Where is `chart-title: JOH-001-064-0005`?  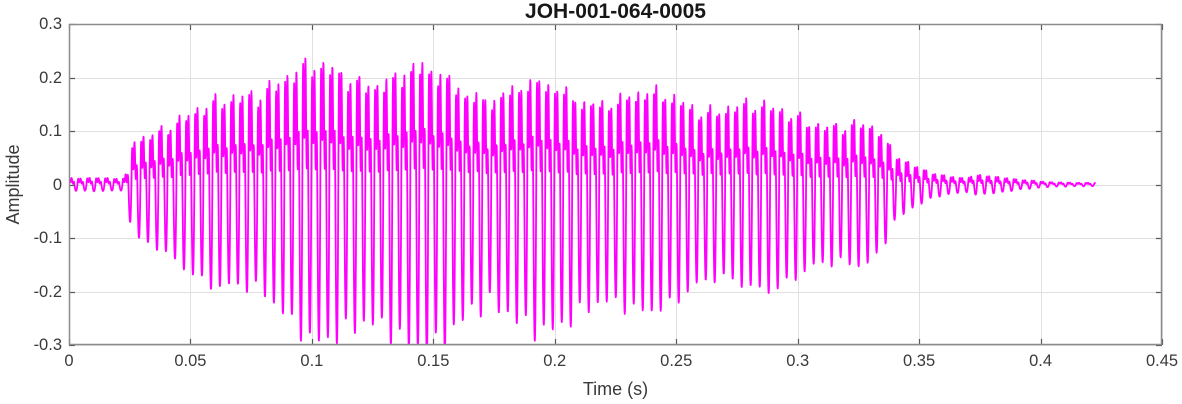
chart-title: JOH-001-064-0005 is located at coordinates (615, 11).